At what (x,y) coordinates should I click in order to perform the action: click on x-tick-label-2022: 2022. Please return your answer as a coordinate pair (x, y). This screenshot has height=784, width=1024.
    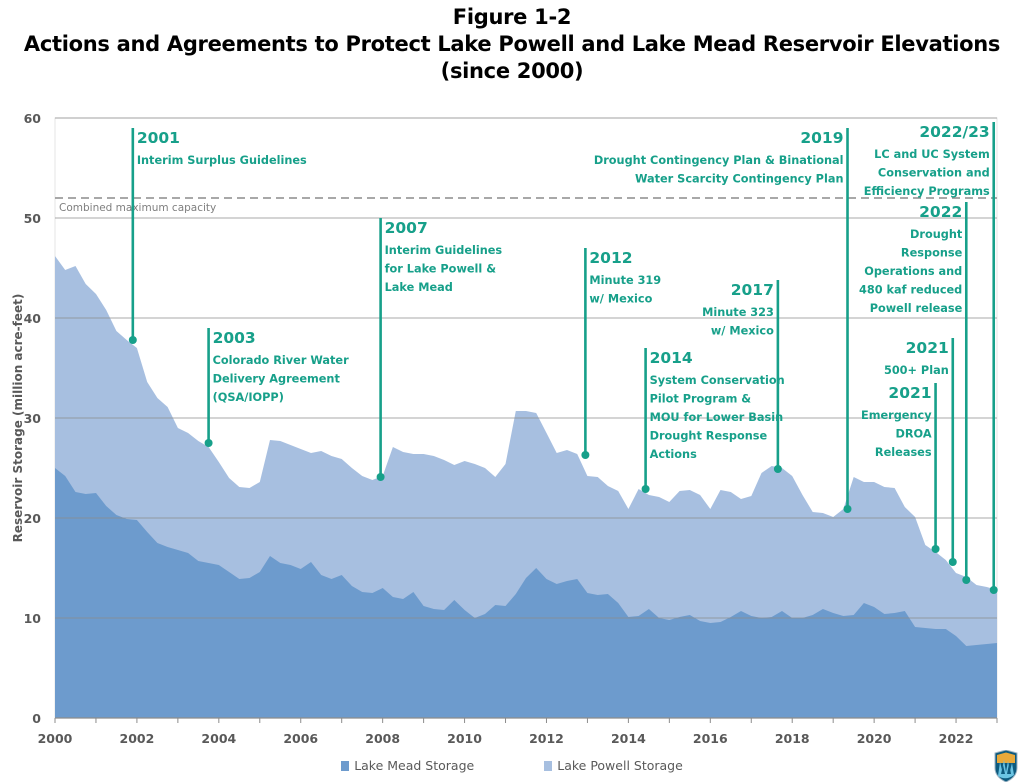
    Looking at the image, I should click on (956, 738).